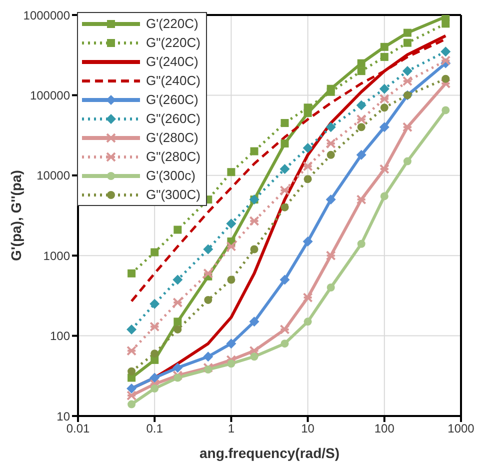  I want to click on x-tick-label: 1, so click(231, 429).